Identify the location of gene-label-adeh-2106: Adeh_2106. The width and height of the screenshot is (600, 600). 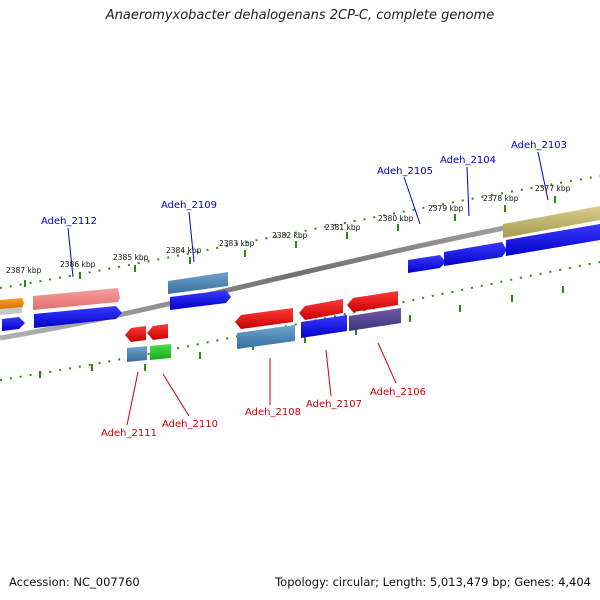
(398, 392).